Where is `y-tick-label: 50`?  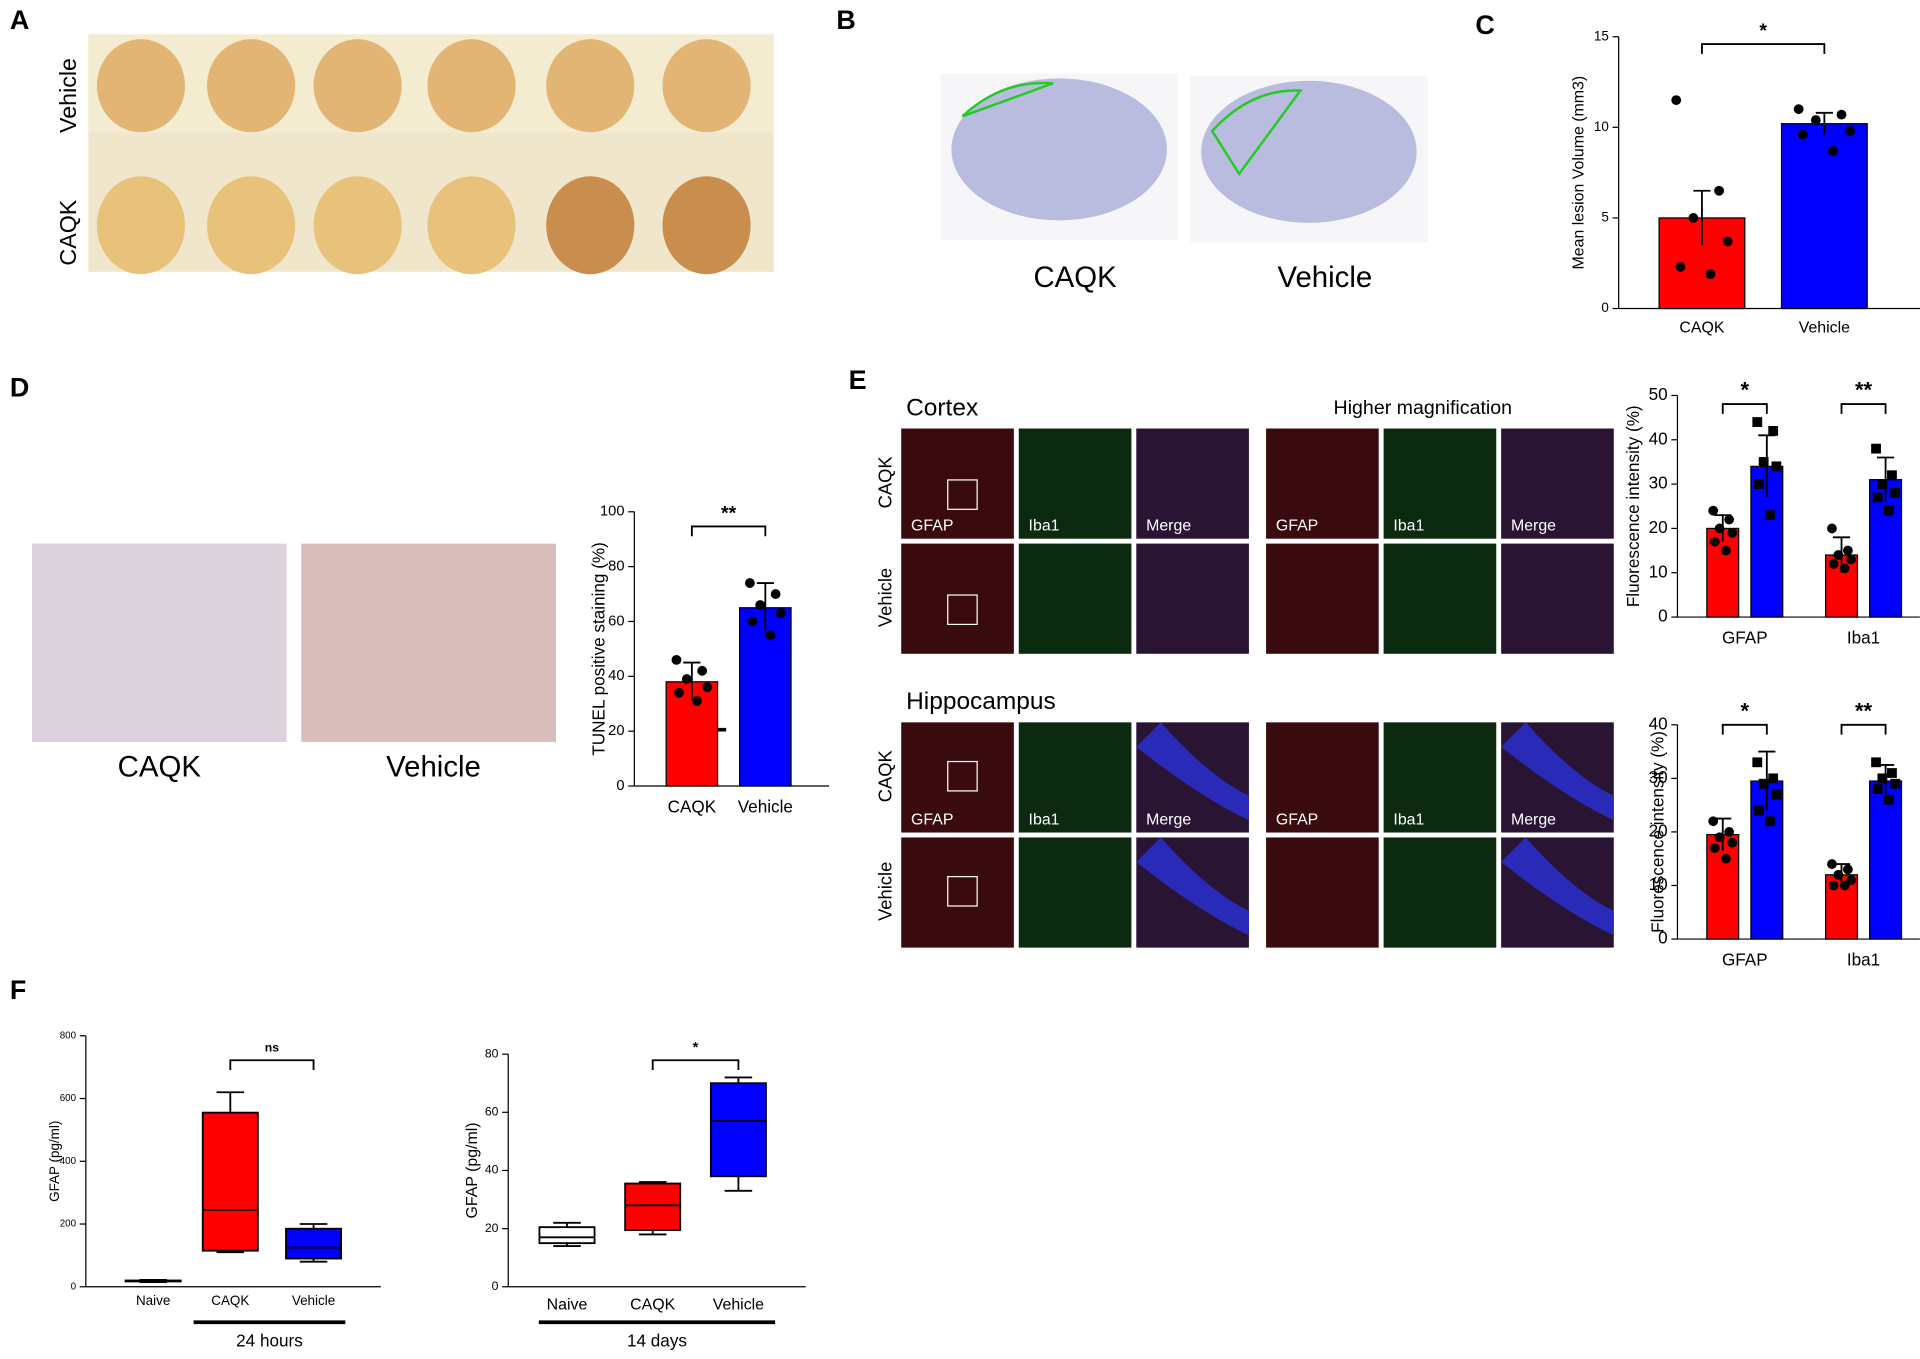
y-tick-label: 50 is located at coordinates (1658, 394).